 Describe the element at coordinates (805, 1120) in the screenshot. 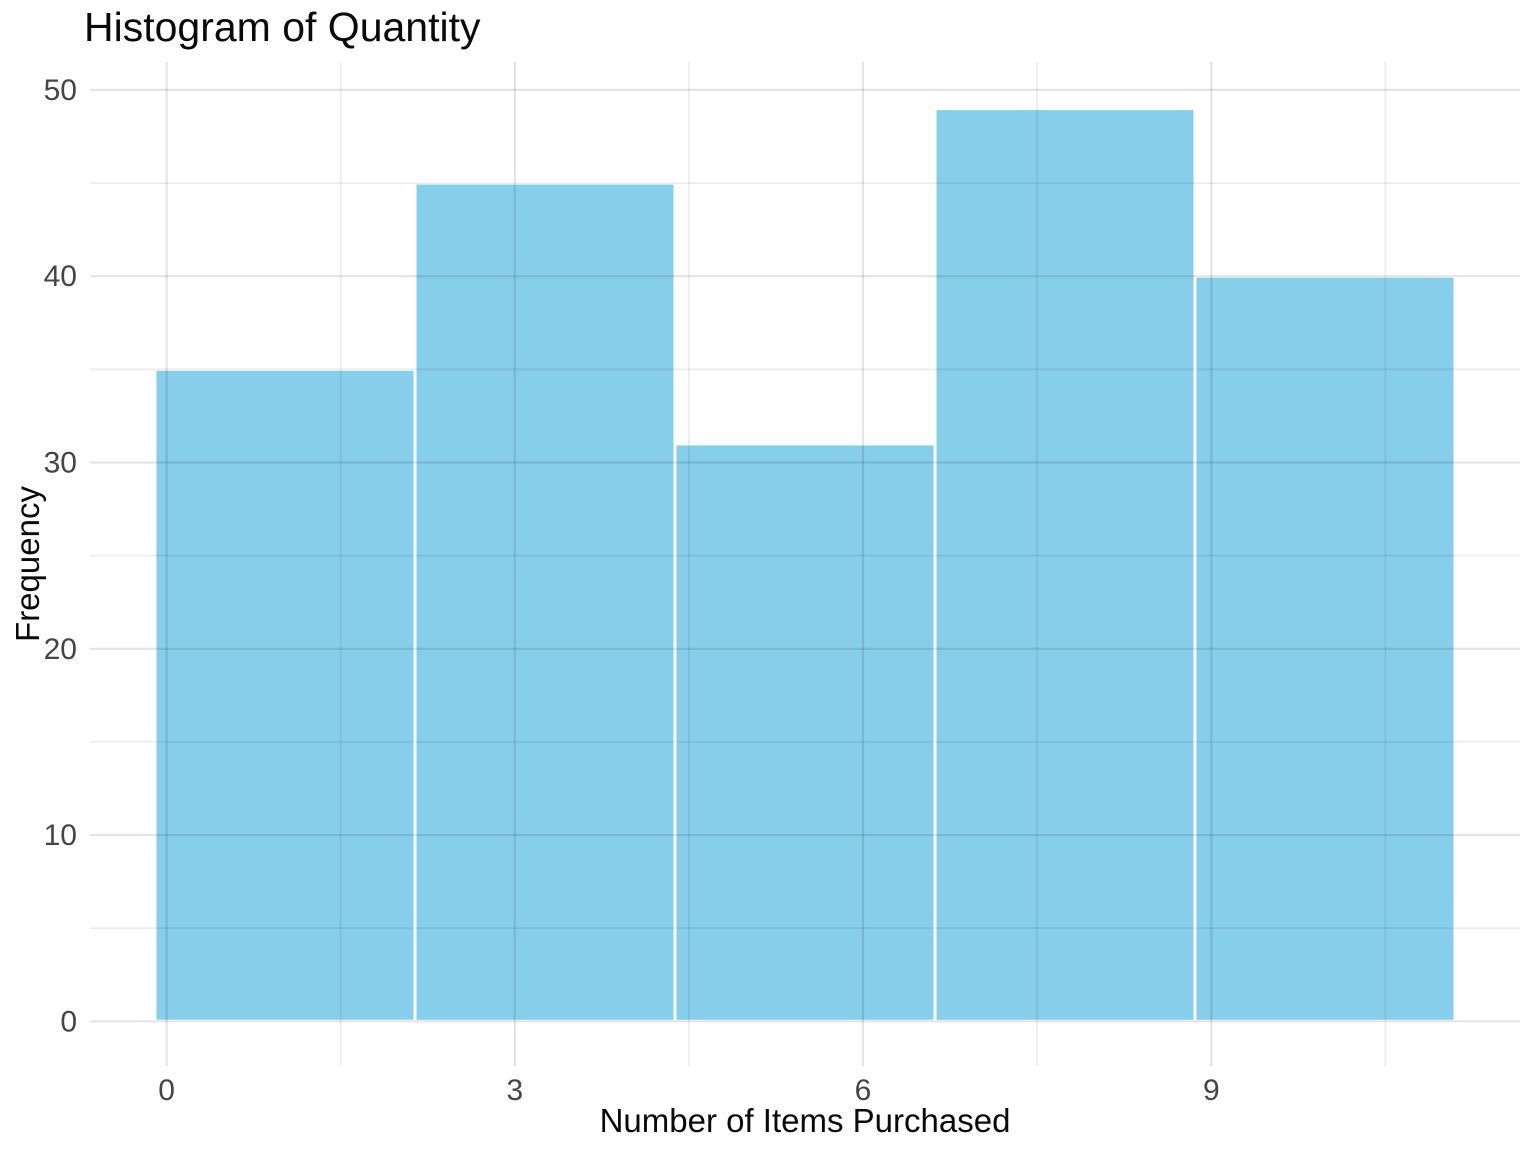

I see `x-axis-title: Number of Items Purchased` at that location.